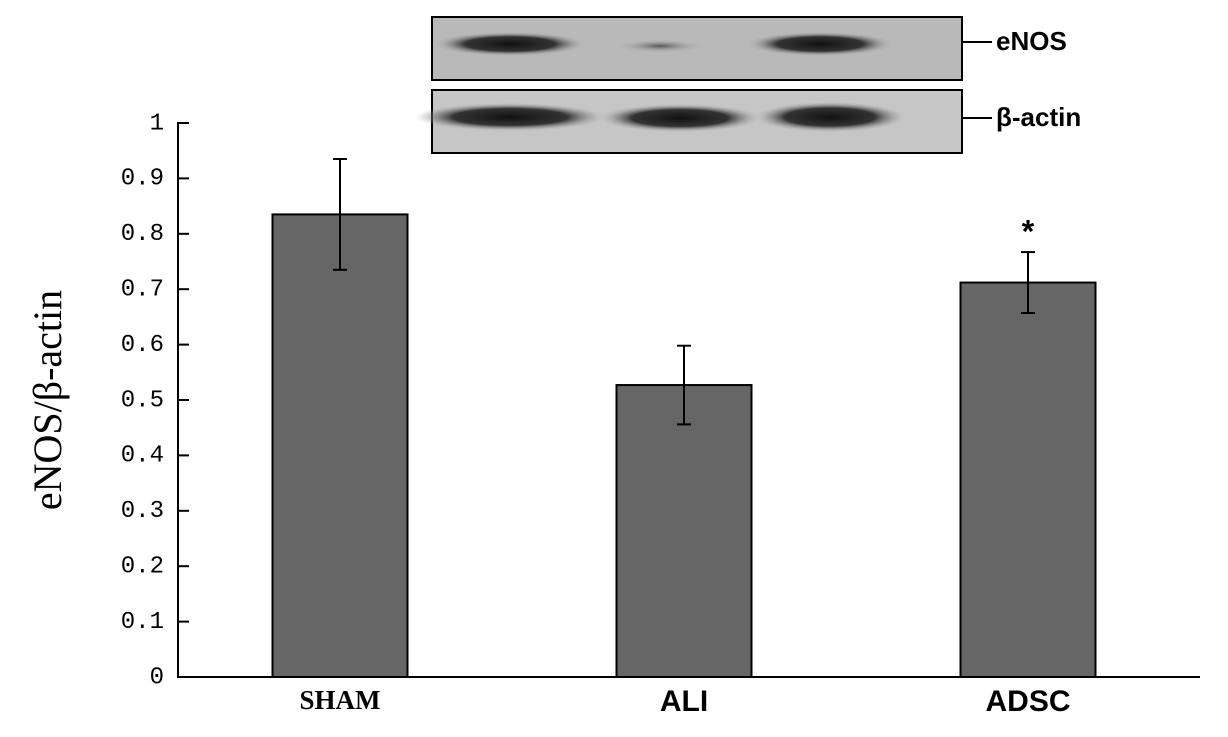 This screenshot has width=1228, height=737. Describe the element at coordinates (142, 400) in the screenshot. I see `y-tick-label: 0.5` at that location.